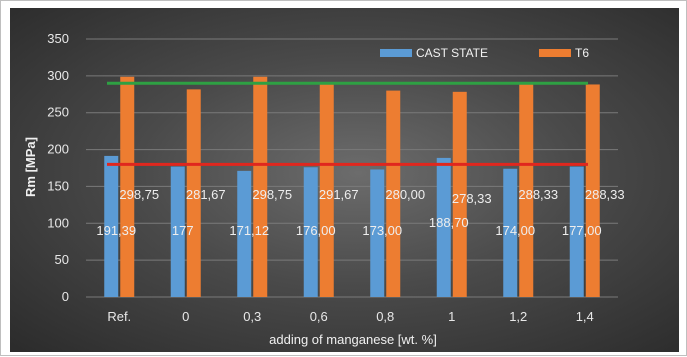 Image resolution: width=687 pixels, height=357 pixels. Describe the element at coordinates (582, 53) in the screenshot. I see `legend-label: T6` at that location.